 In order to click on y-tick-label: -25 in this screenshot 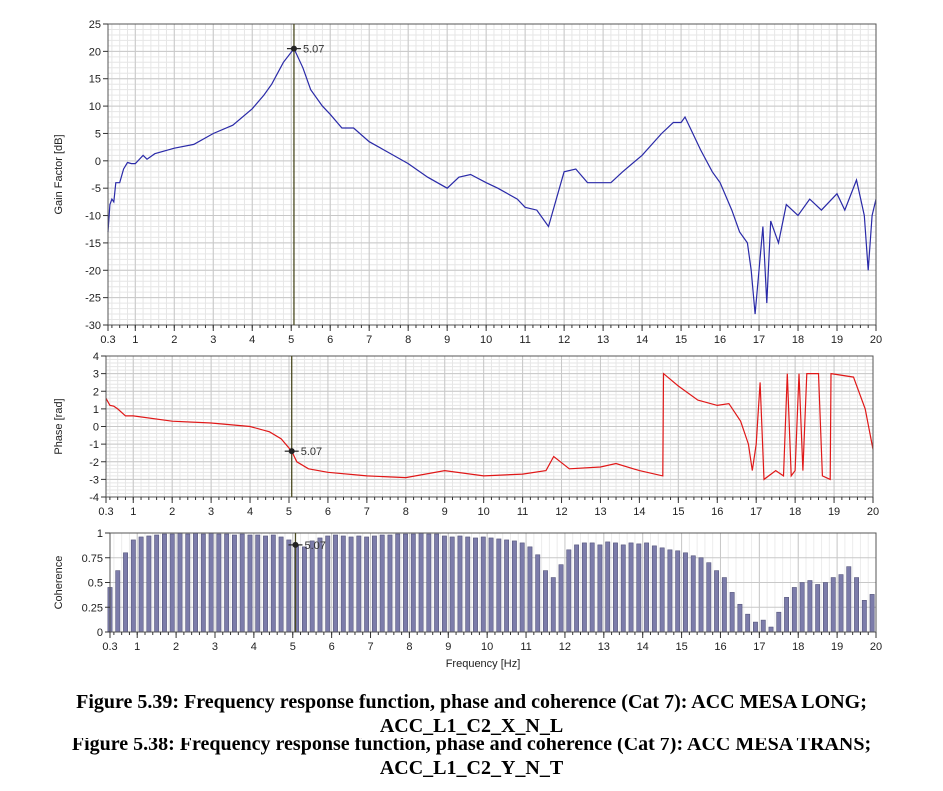, I will do `click(93, 299)`.